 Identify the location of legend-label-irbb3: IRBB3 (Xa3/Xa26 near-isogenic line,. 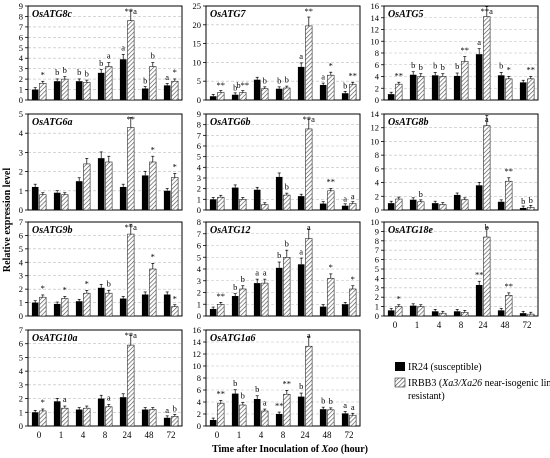
(479, 383).